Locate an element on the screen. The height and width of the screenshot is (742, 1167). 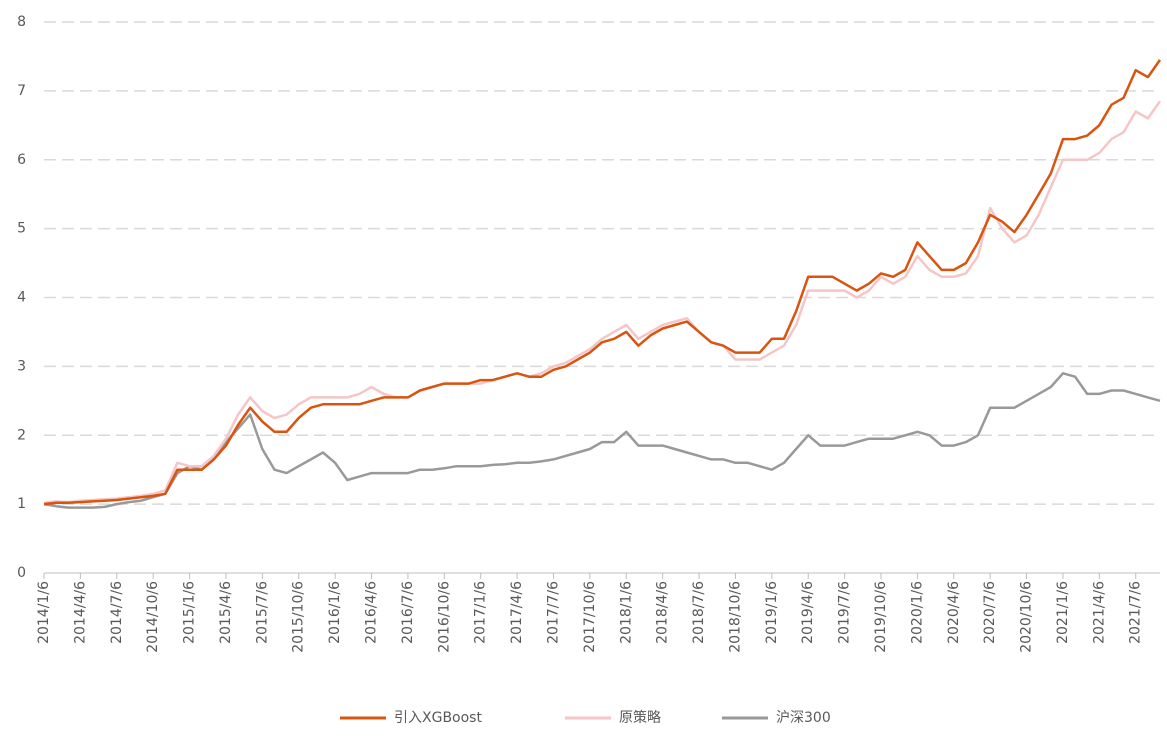
y-tick-label: 3 is located at coordinates (21, 366).